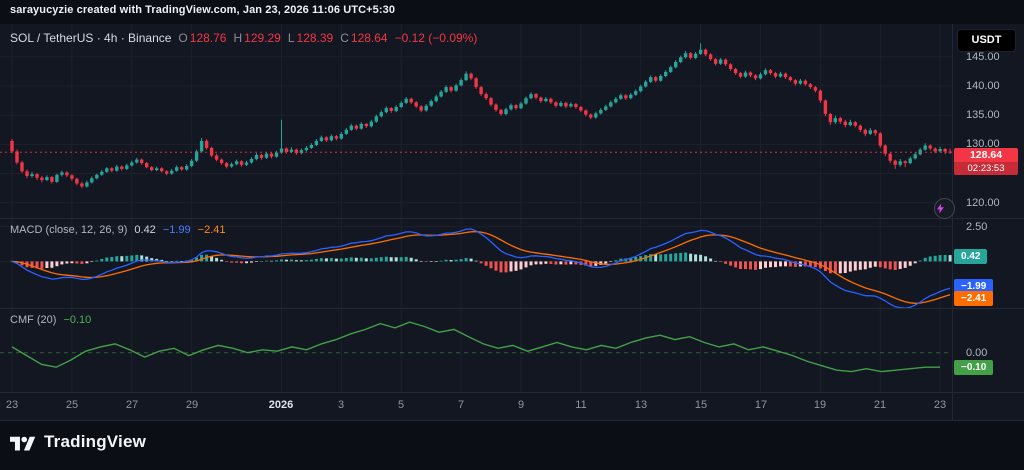  I want to click on macd-hist-value: 0.42, so click(145, 230).